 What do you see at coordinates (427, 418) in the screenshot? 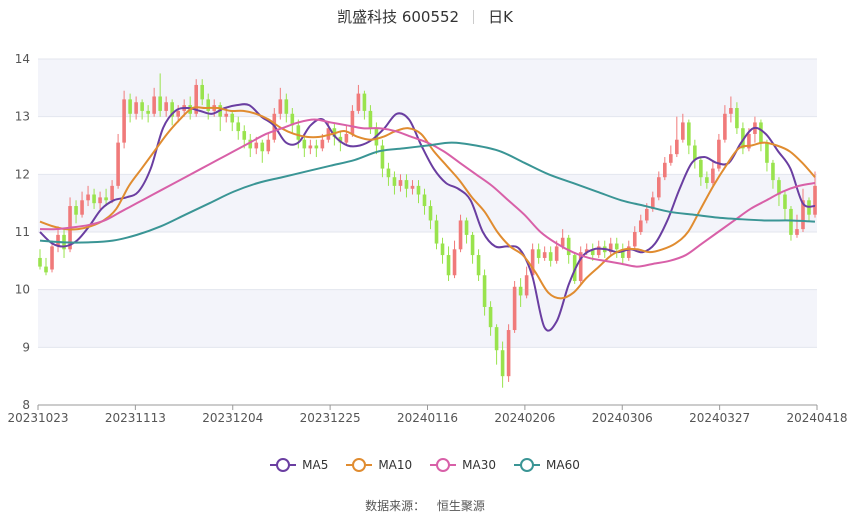
I see `x-tick-label: 20240116` at bounding box center [427, 418].